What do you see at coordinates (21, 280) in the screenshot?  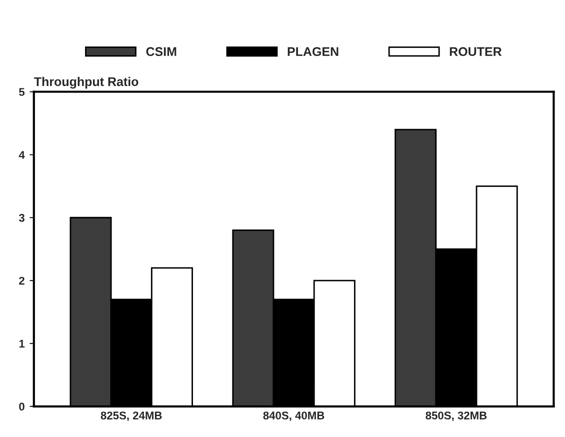 I see `y-tick-label: 2` at bounding box center [21, 280].